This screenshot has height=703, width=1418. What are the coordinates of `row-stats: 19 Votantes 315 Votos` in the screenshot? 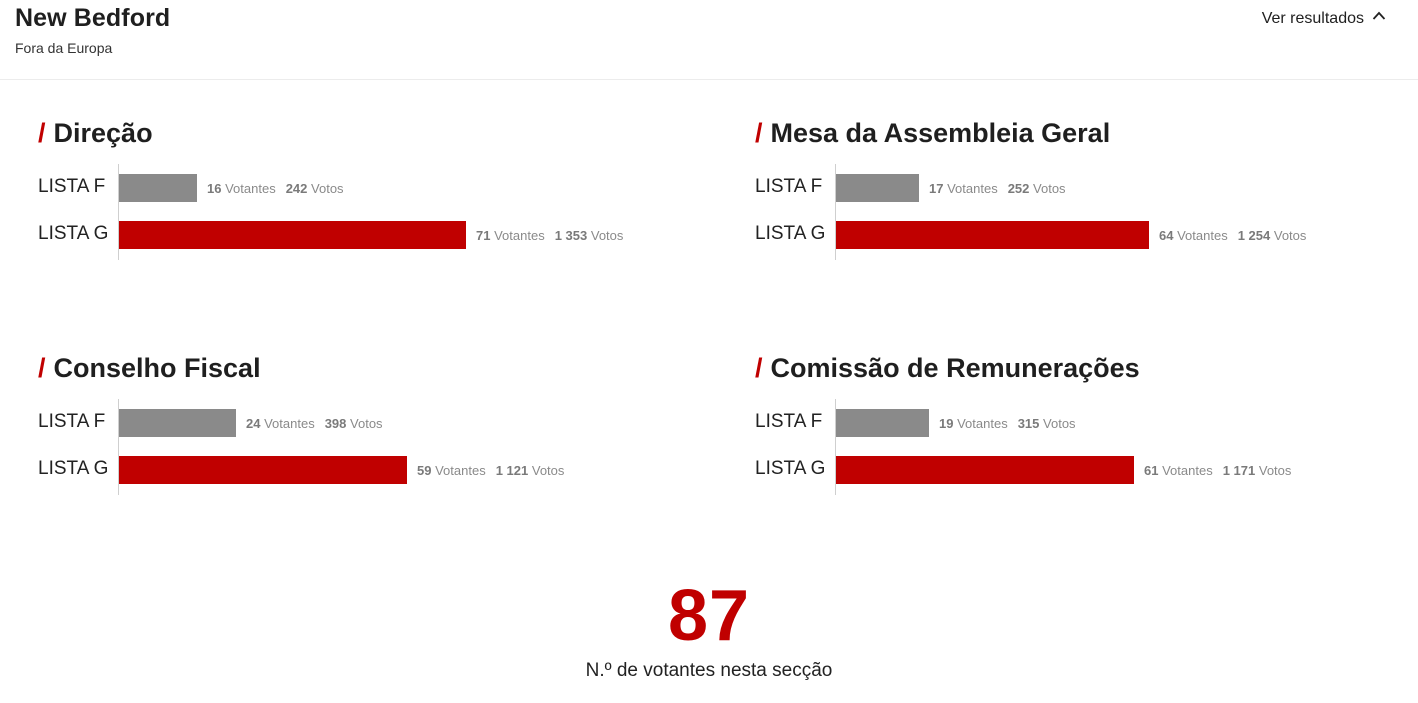 It's located at (1007, 423).